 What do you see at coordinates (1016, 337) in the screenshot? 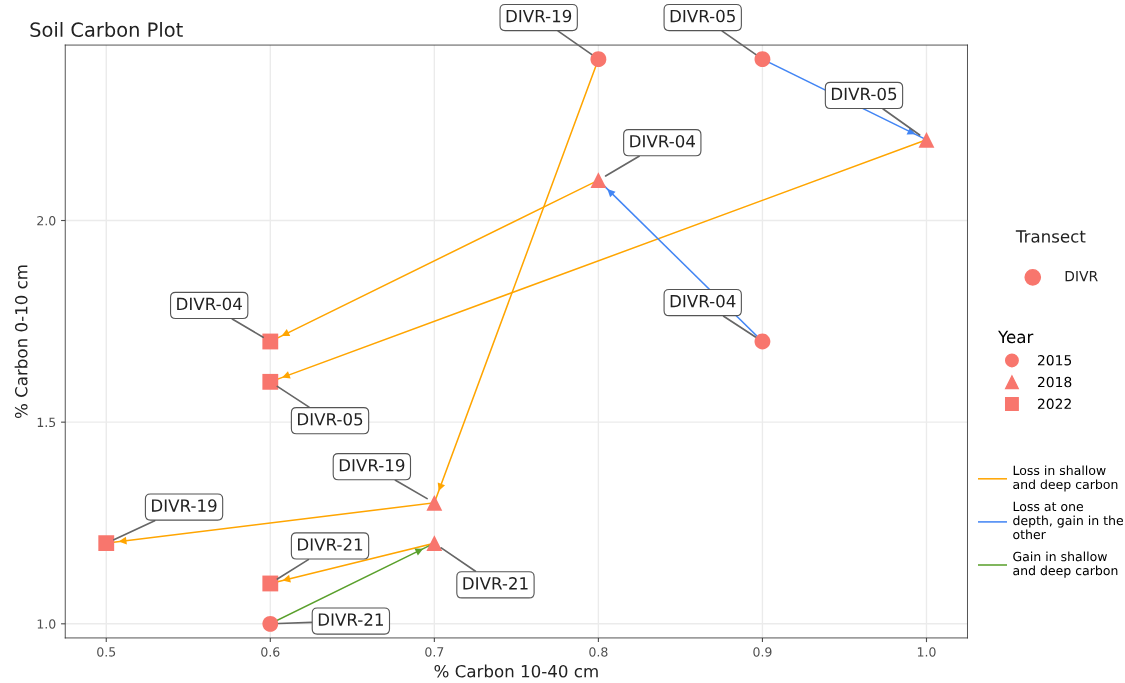
I see `legend-title: Year` at bounding box center [1016, 337].